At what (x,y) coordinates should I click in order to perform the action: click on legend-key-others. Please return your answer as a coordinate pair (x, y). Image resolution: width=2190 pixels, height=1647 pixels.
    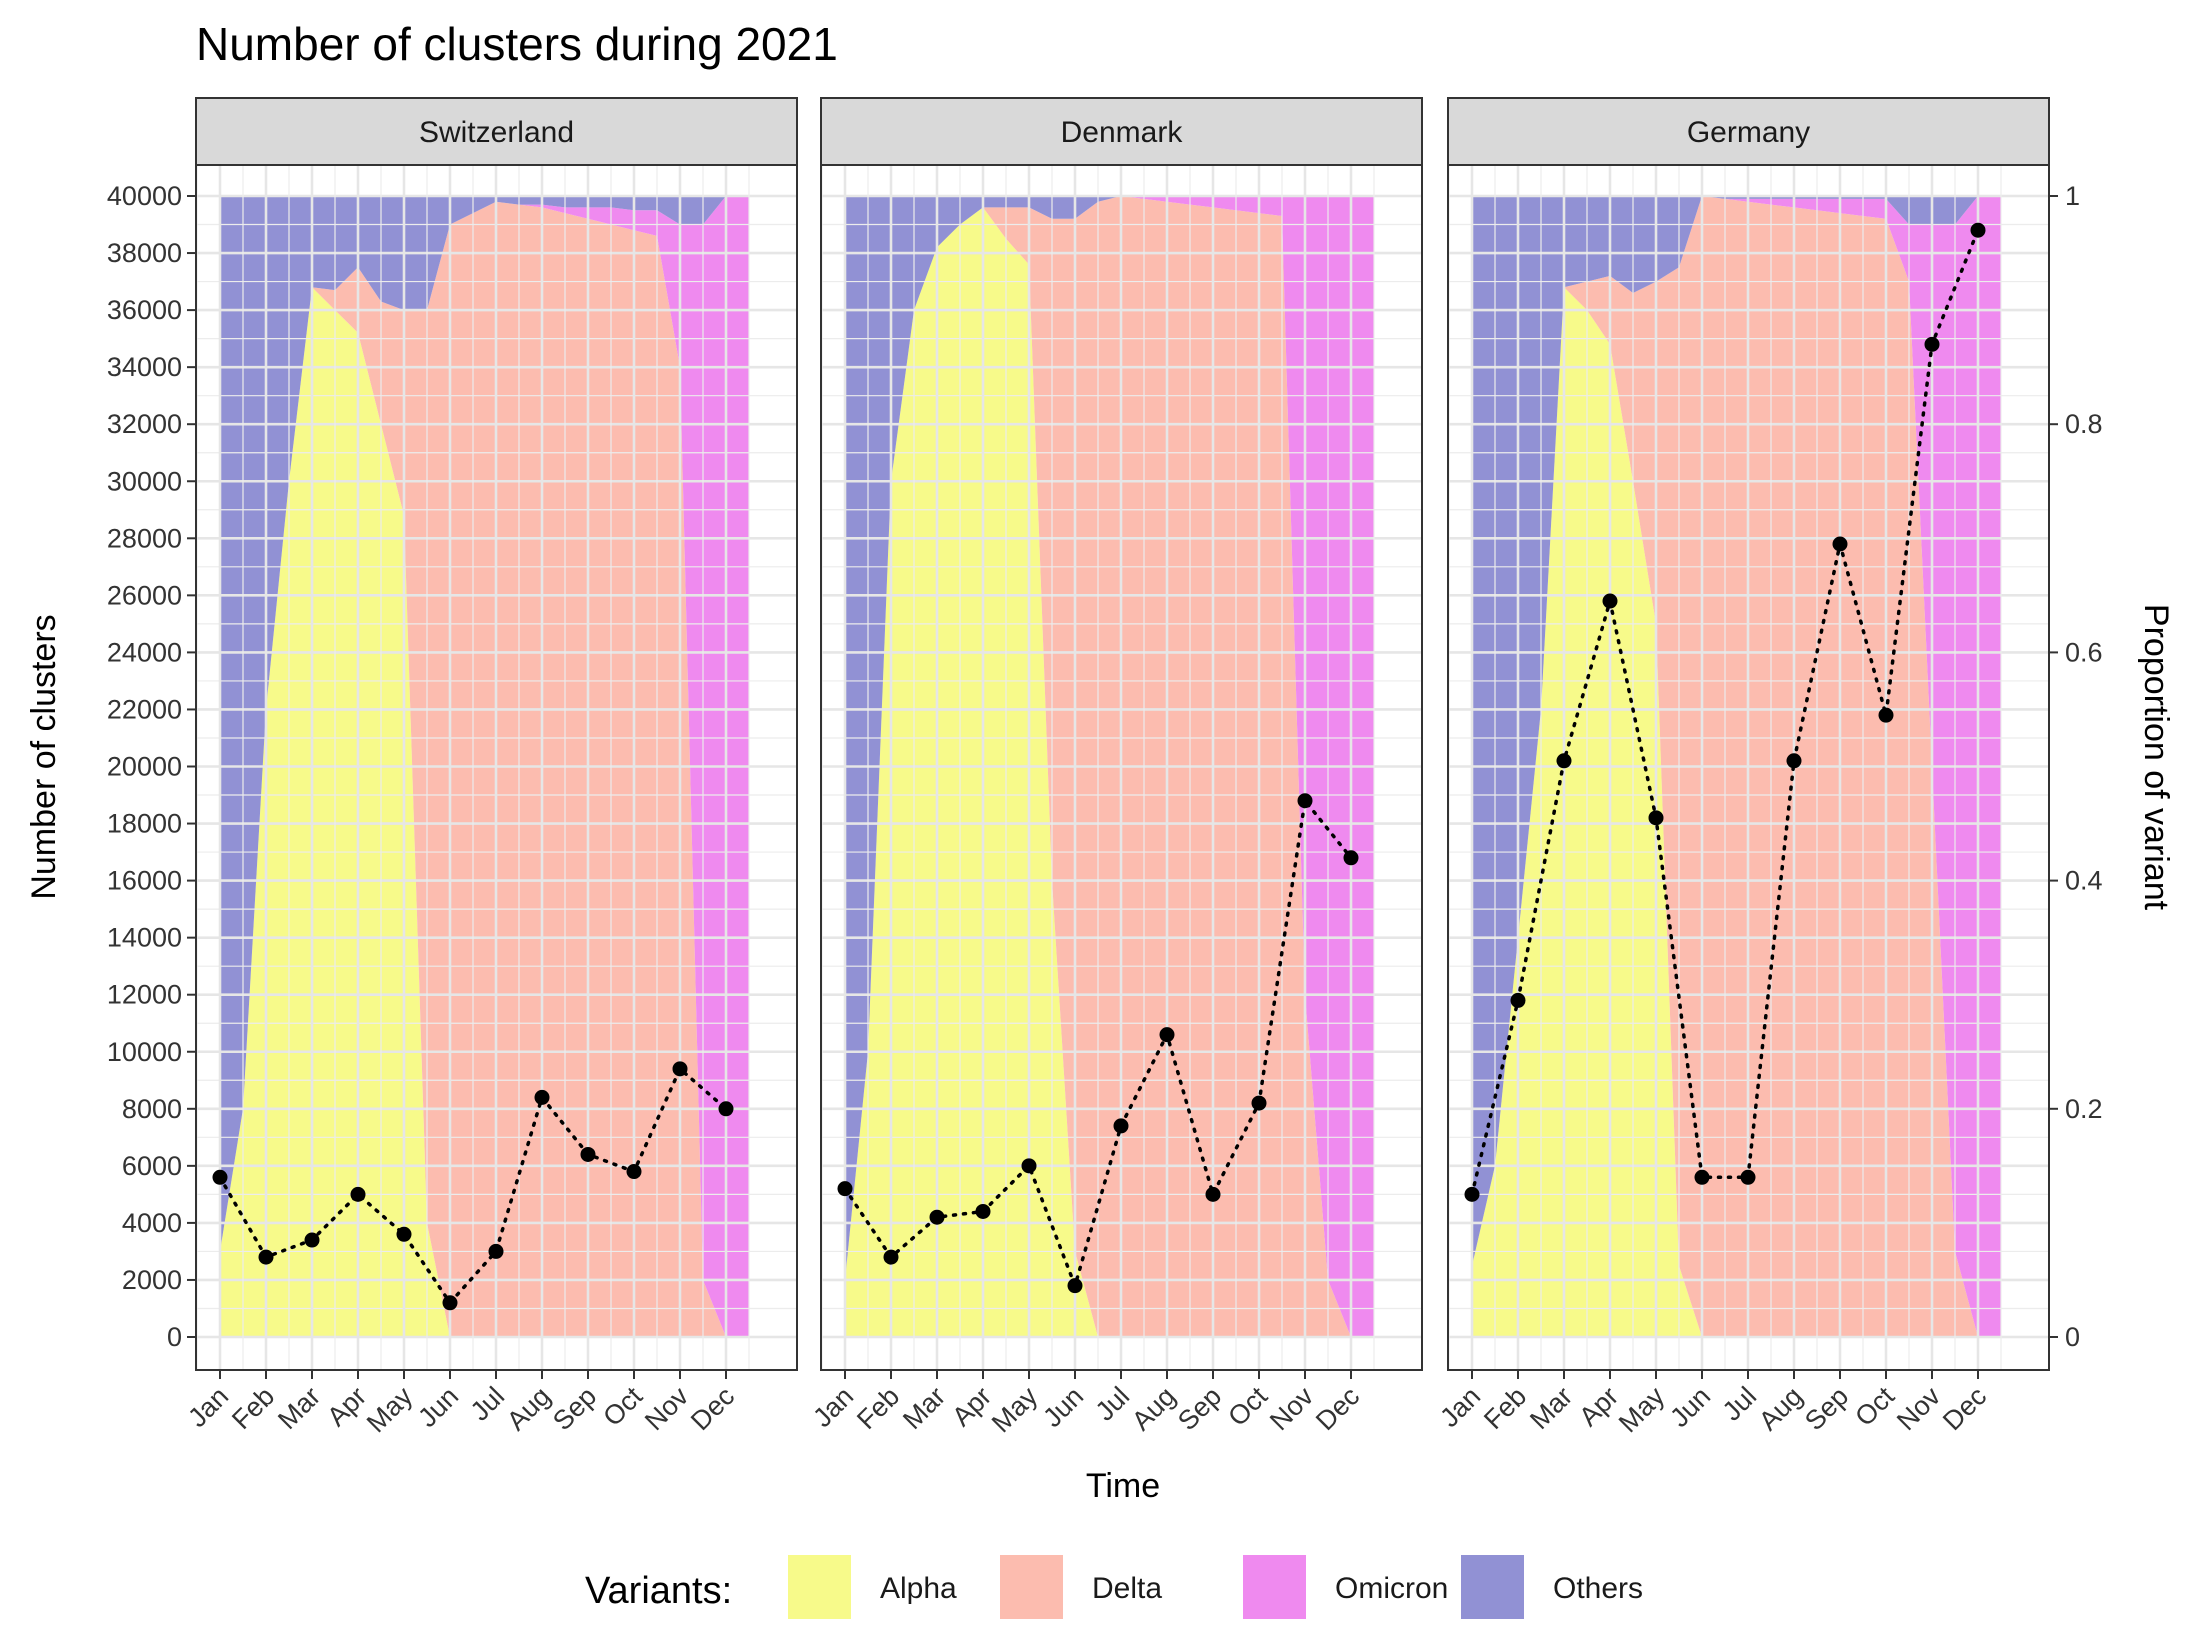
    Looking at the image, I should click on (1492, 1587).